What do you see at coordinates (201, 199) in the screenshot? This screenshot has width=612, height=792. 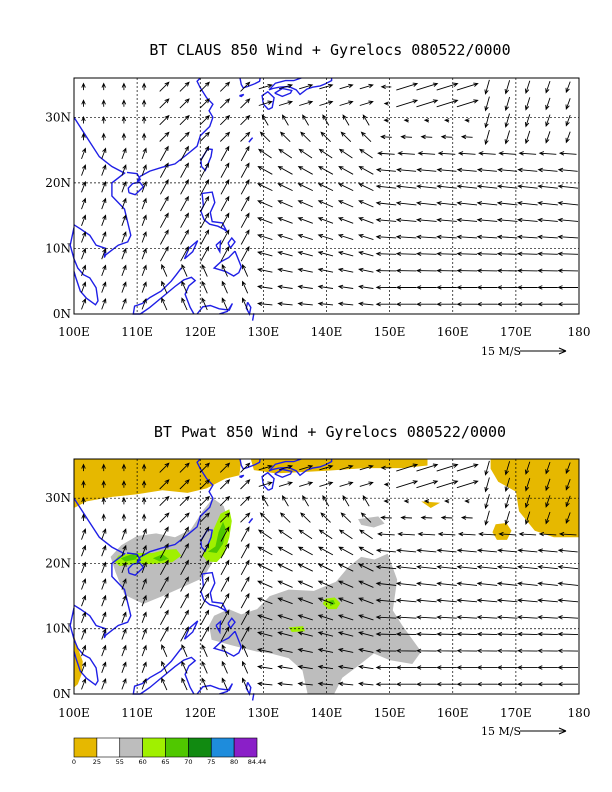 I see `panel1-coastline` at bounding box center [201, 199].